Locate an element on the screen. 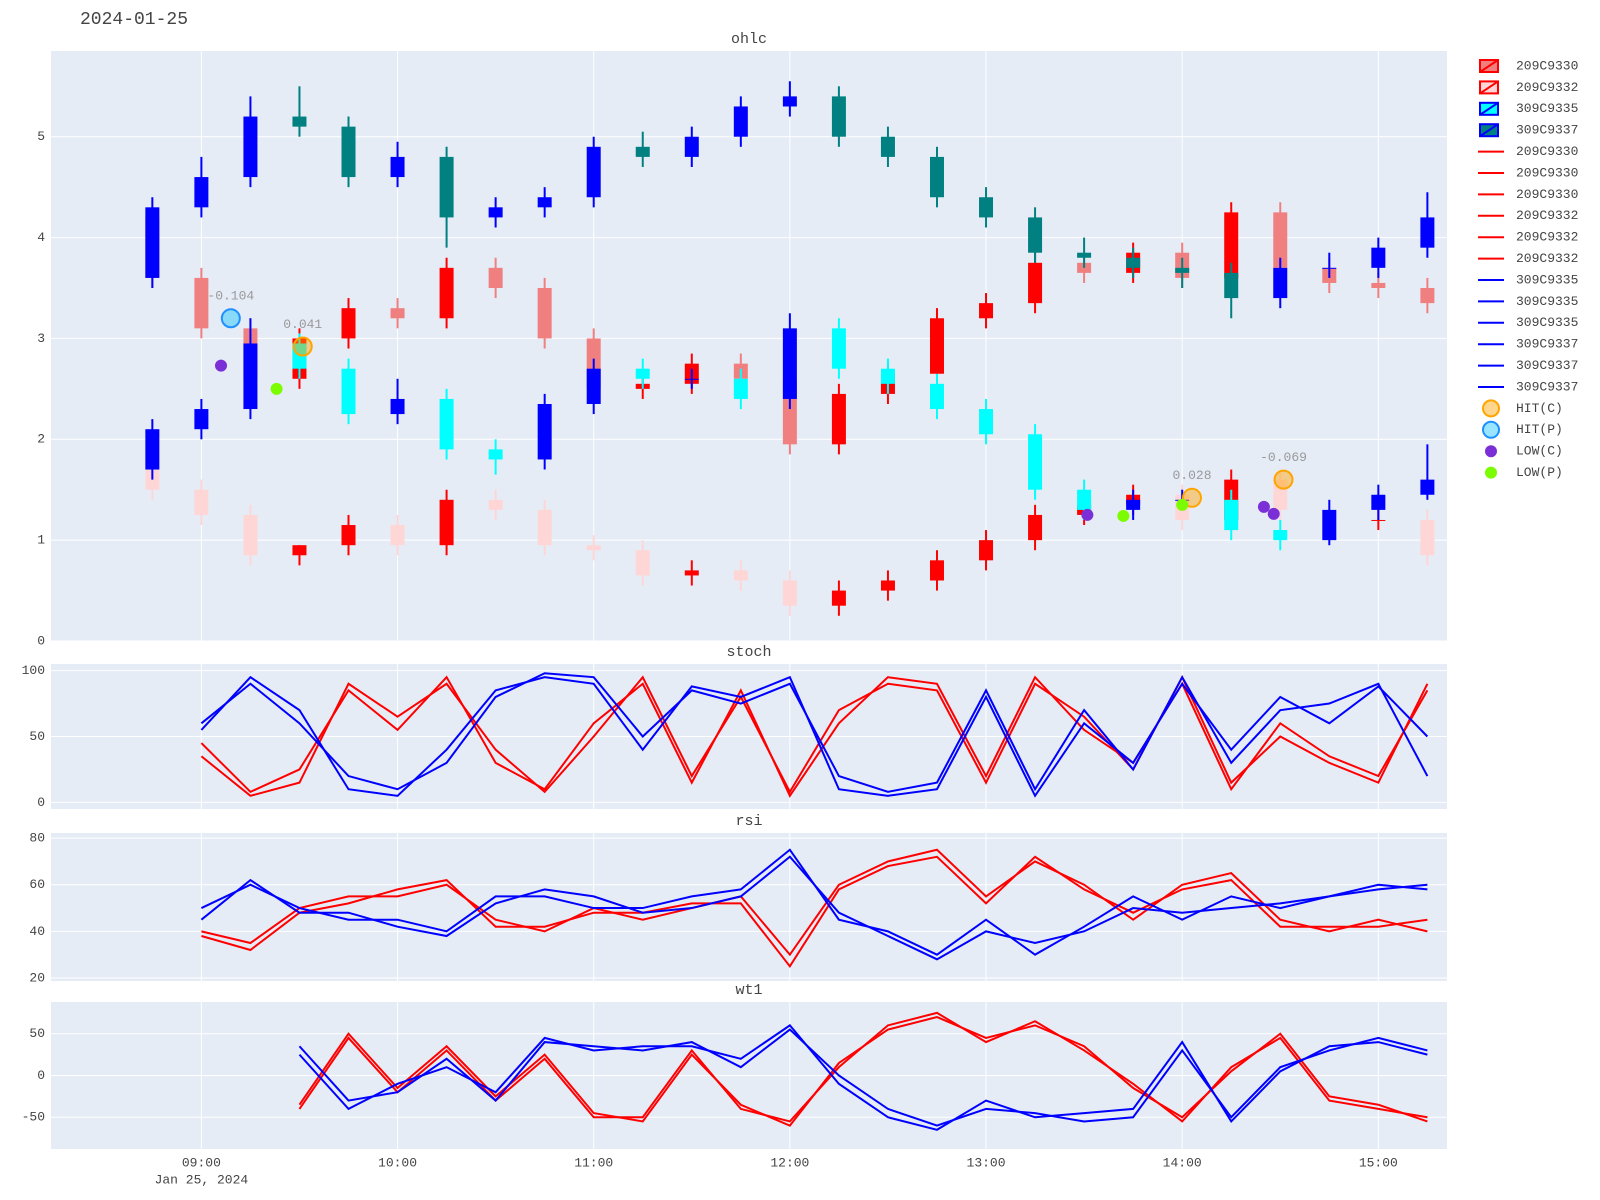 The width and height of the screenshot is (1600, 1200). x-tick-label: 13:00 is located at coordinates (986, 1162).